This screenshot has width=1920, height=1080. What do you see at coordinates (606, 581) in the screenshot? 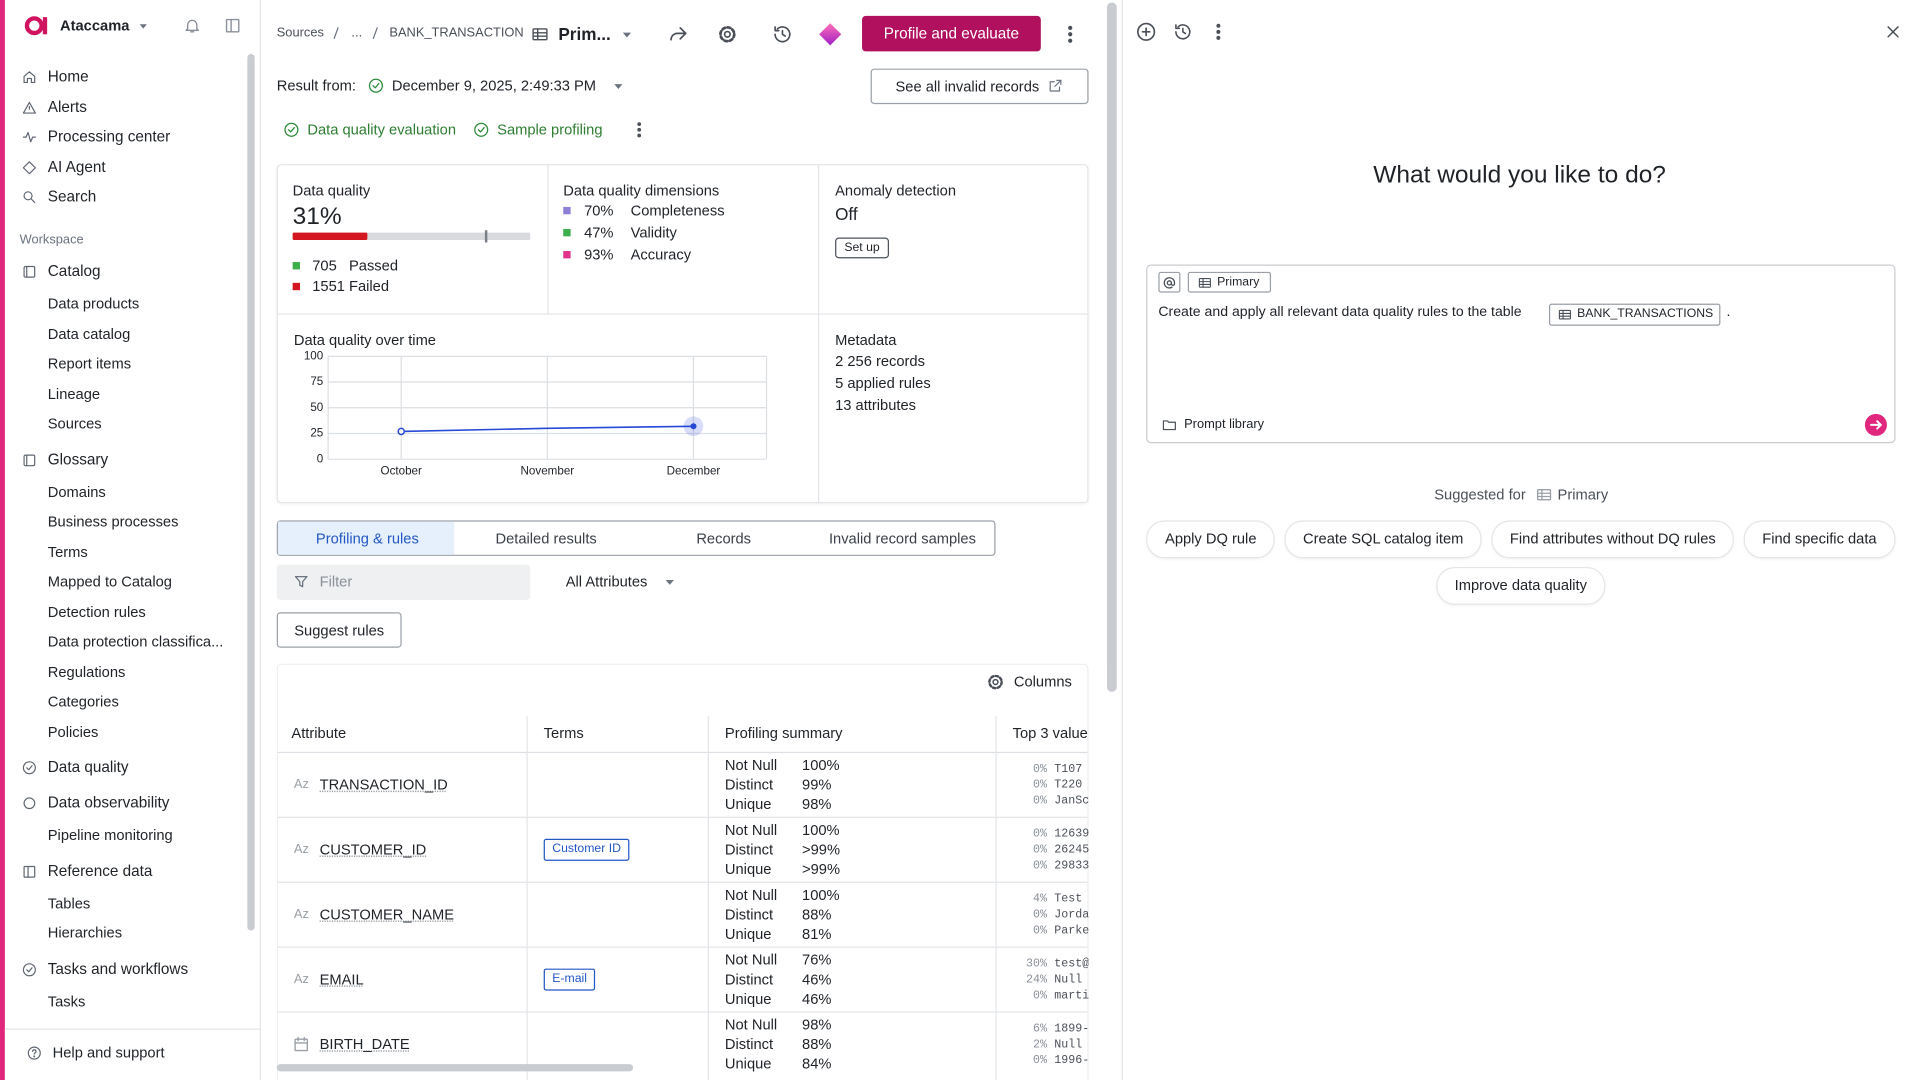
I see `attribute-select: All Attributes` at bounding box center [606, 581].